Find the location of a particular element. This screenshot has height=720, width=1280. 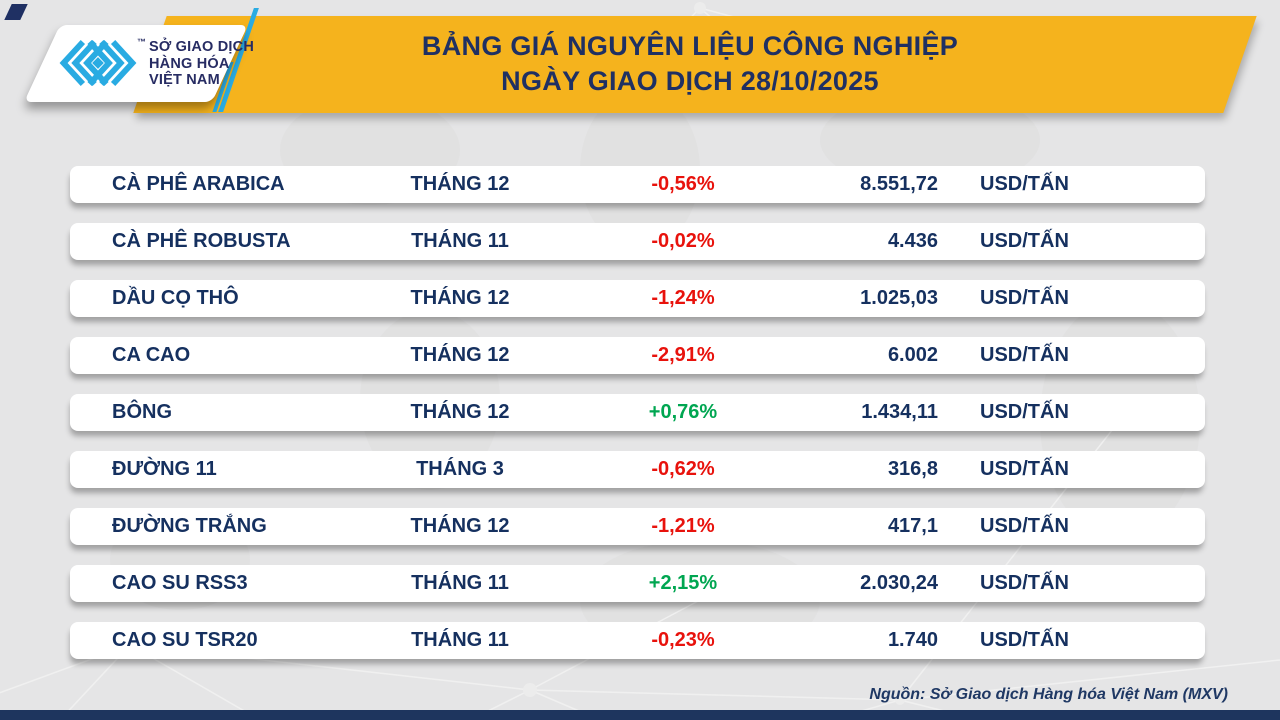

change-percent: +0,76% is located at coordinates (683, 412).